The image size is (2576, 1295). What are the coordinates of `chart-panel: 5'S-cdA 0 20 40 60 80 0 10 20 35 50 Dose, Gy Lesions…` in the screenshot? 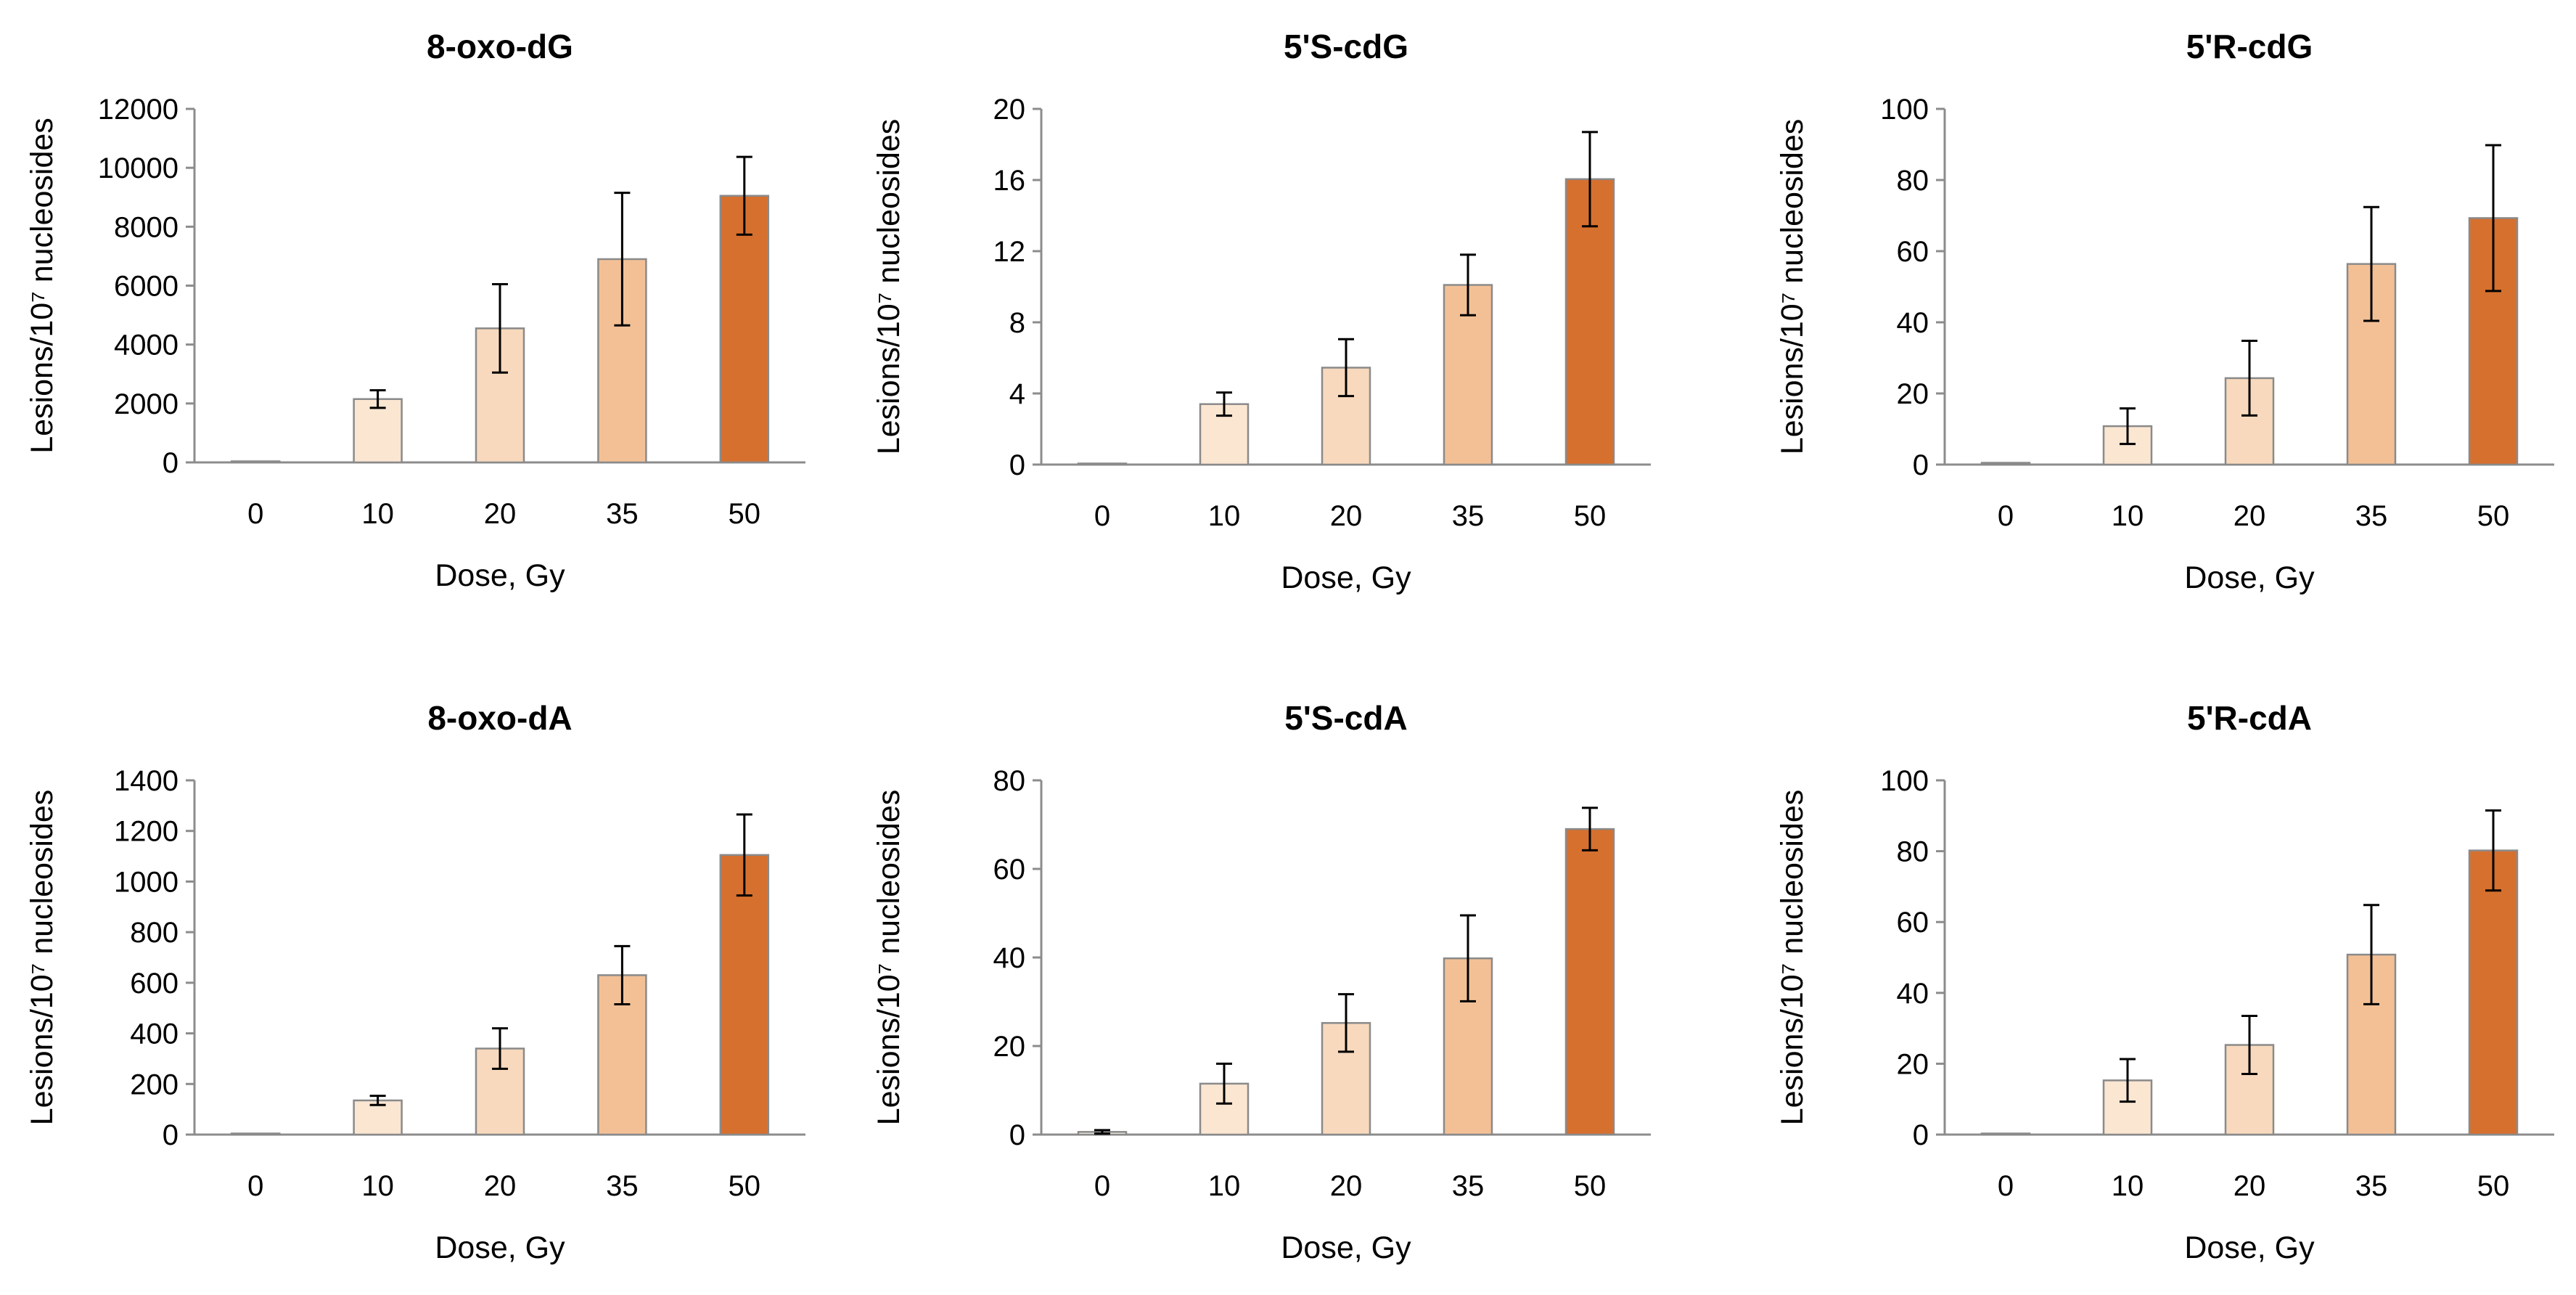 It's located at (1261, 982).